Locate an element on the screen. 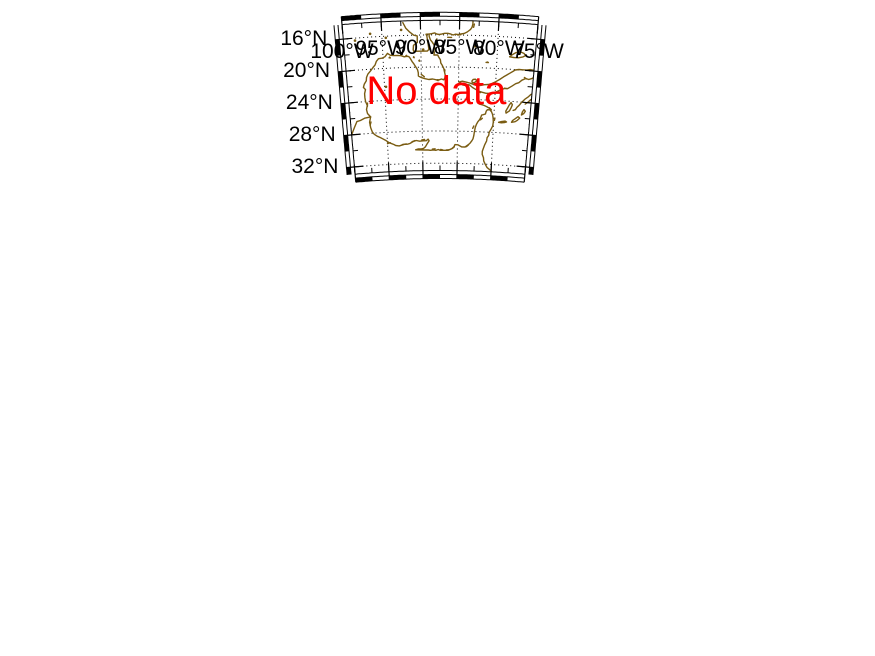  lon-tick-label: 85°W is located at coordinates (459, 47).